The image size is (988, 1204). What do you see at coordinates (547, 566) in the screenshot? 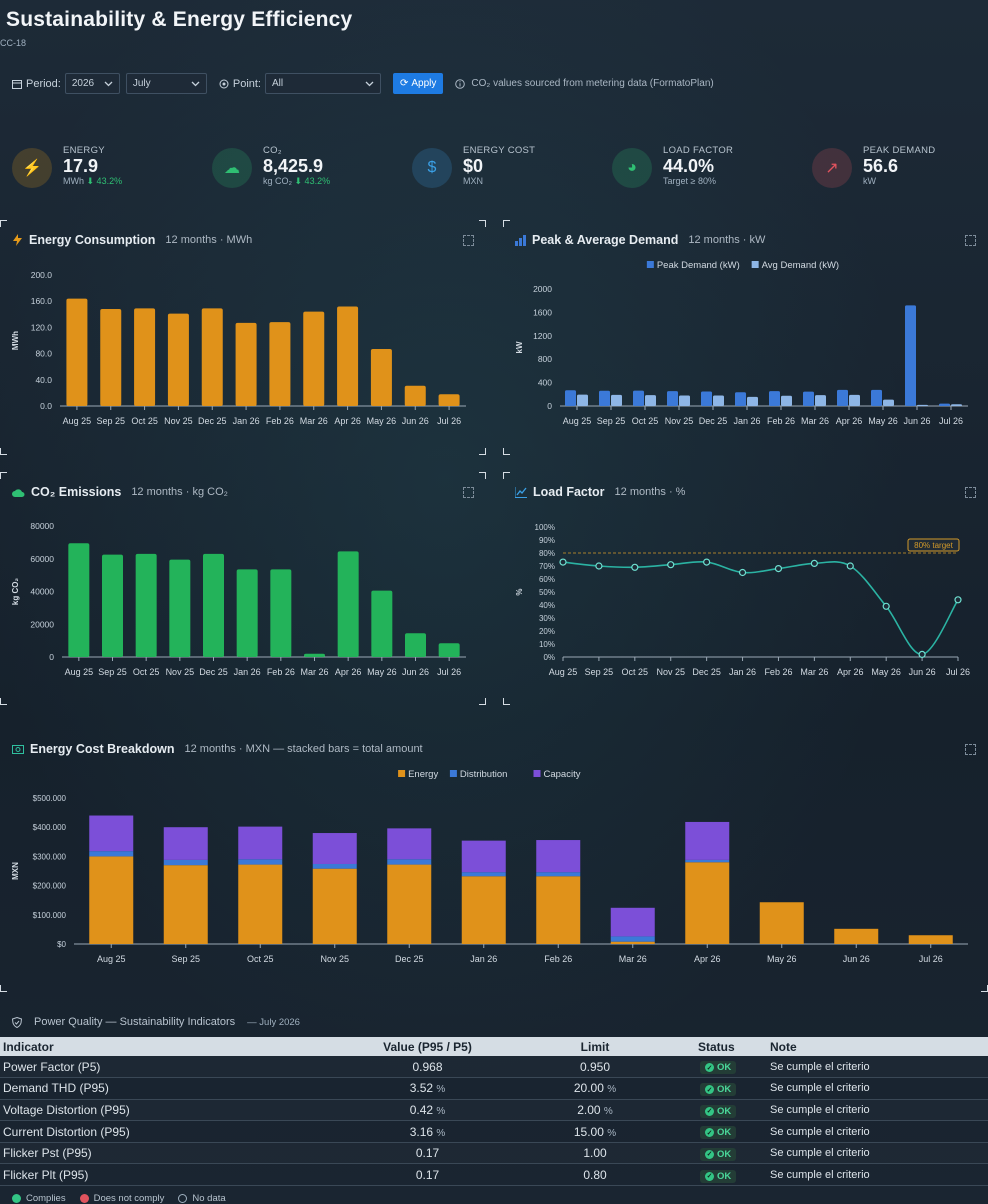
I see `y-tick-label: 70%` at bounding box center [547, 566].